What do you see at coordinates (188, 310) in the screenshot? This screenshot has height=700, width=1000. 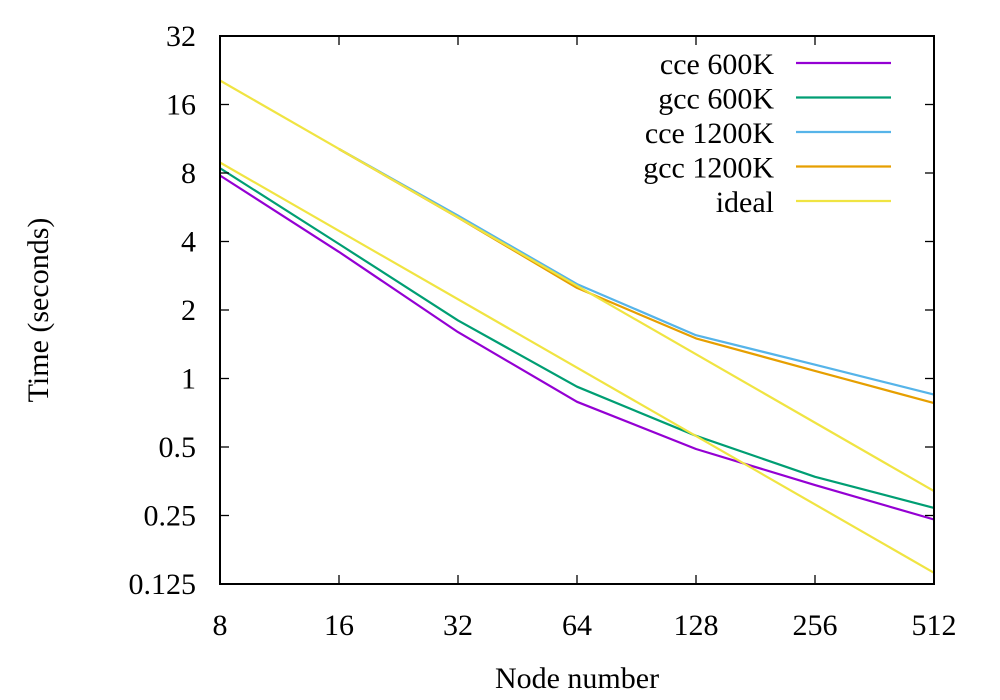 I see `y-tick-label: 2` at bounding box center [188, 310].